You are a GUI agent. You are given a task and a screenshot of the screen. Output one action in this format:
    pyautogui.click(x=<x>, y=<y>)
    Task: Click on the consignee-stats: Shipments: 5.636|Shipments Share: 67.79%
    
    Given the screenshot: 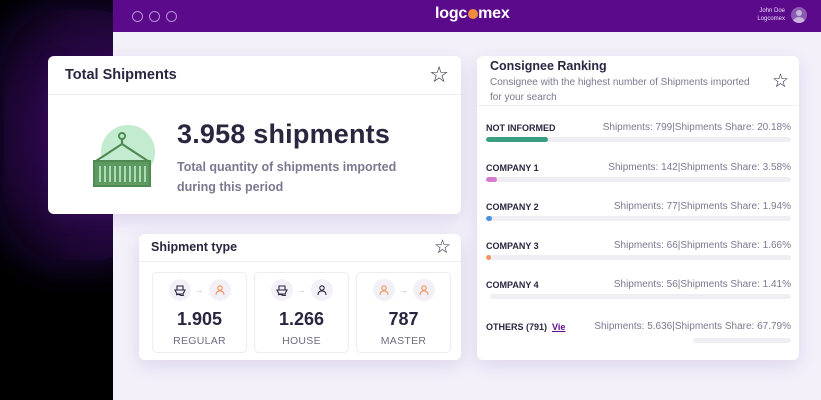 What is the action you would take?
    pyautogui.click(x=692, y=326)
    